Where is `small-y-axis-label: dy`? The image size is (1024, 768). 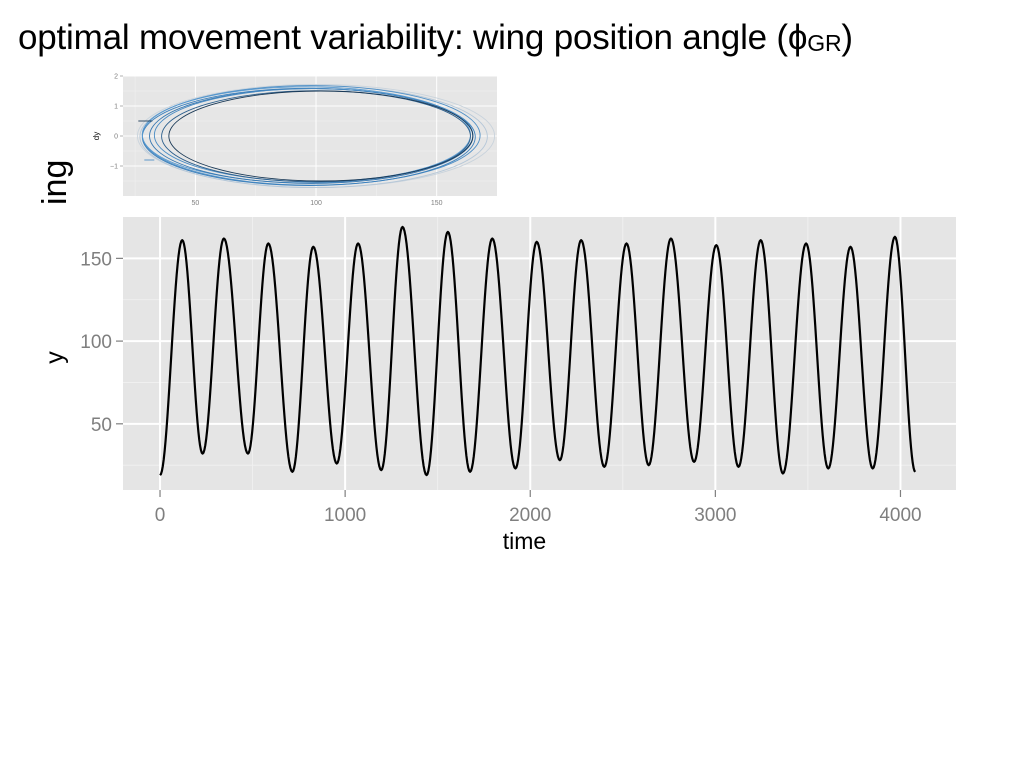
small-y-axis-label: dy is located at coordinates (96, 136).